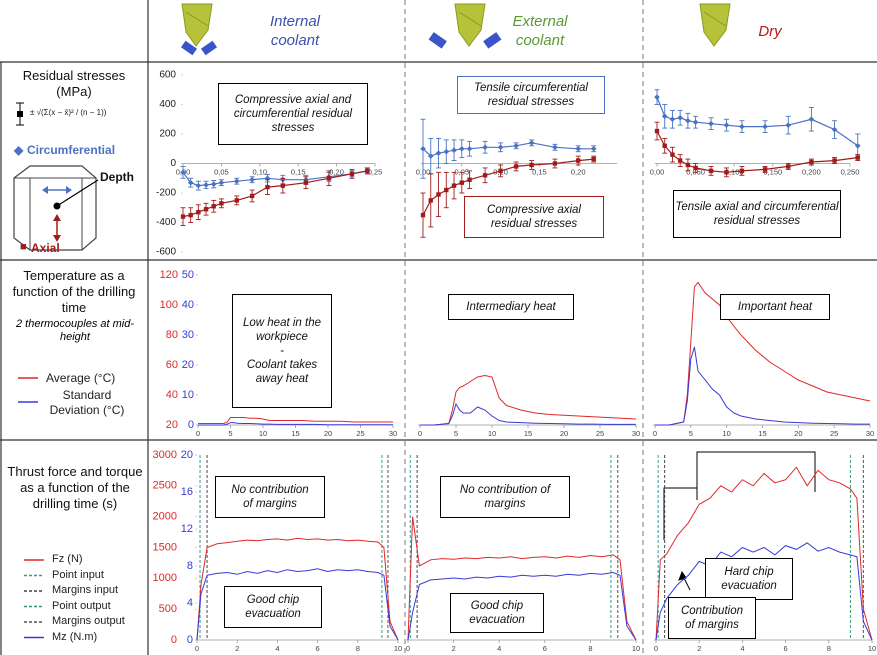 Image resolution: width=877 pixels, height=655 pixels. I want to click on annotation-line: No contribution of, so click(505, 490).